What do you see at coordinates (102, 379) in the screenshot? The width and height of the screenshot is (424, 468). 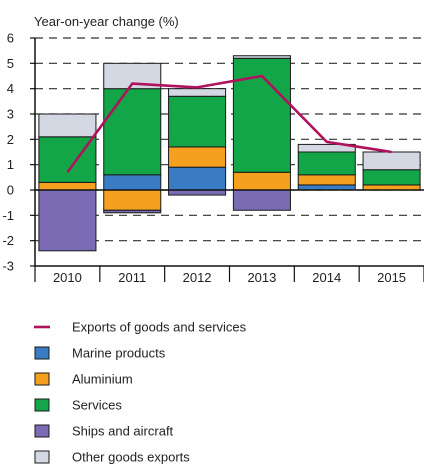 I see `legend-label: Aluminium` at bounding box center [102, 379].